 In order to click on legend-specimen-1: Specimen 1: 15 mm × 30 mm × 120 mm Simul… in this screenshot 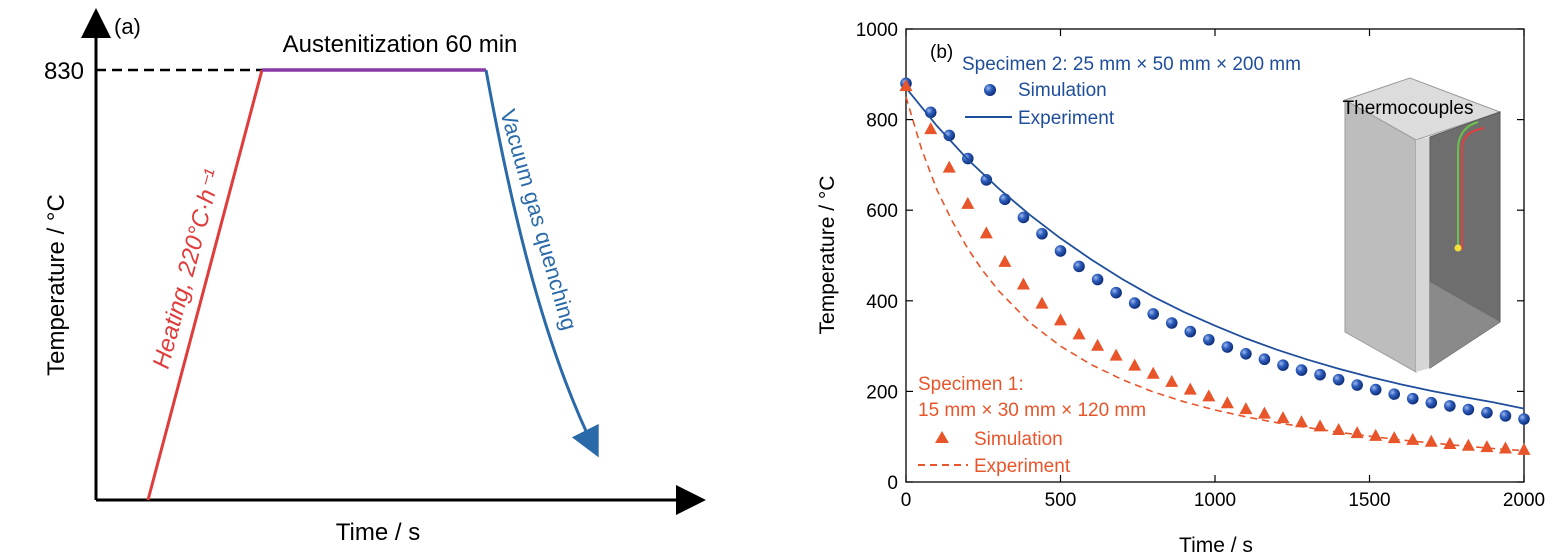, I will do `click(1032, 425)`.